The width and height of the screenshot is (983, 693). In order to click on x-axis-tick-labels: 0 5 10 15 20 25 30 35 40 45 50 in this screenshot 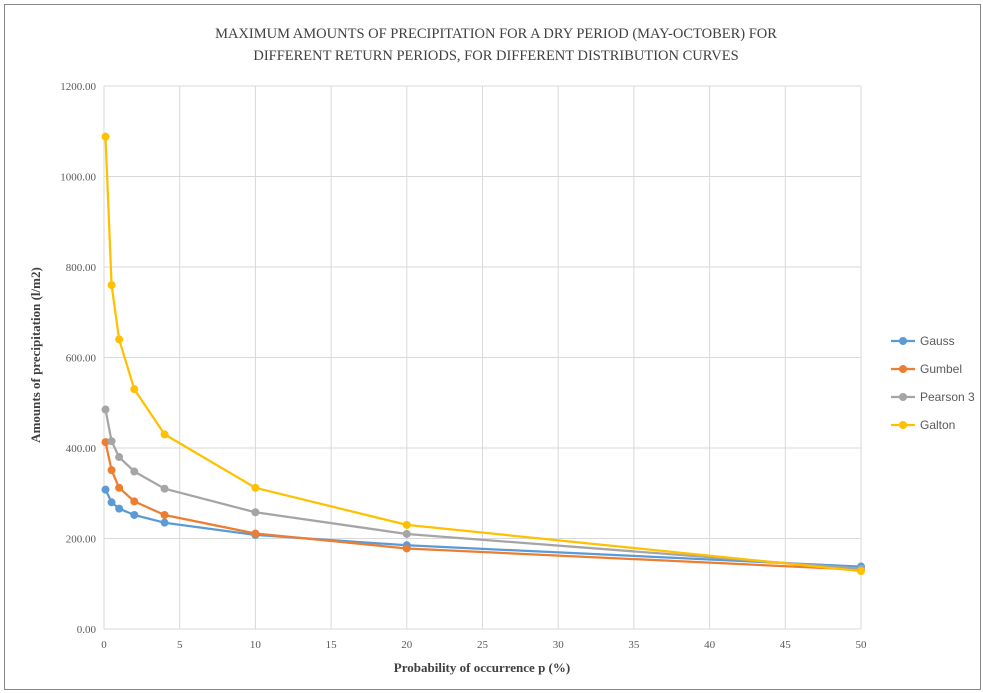, I will do `click(484, 645)`.